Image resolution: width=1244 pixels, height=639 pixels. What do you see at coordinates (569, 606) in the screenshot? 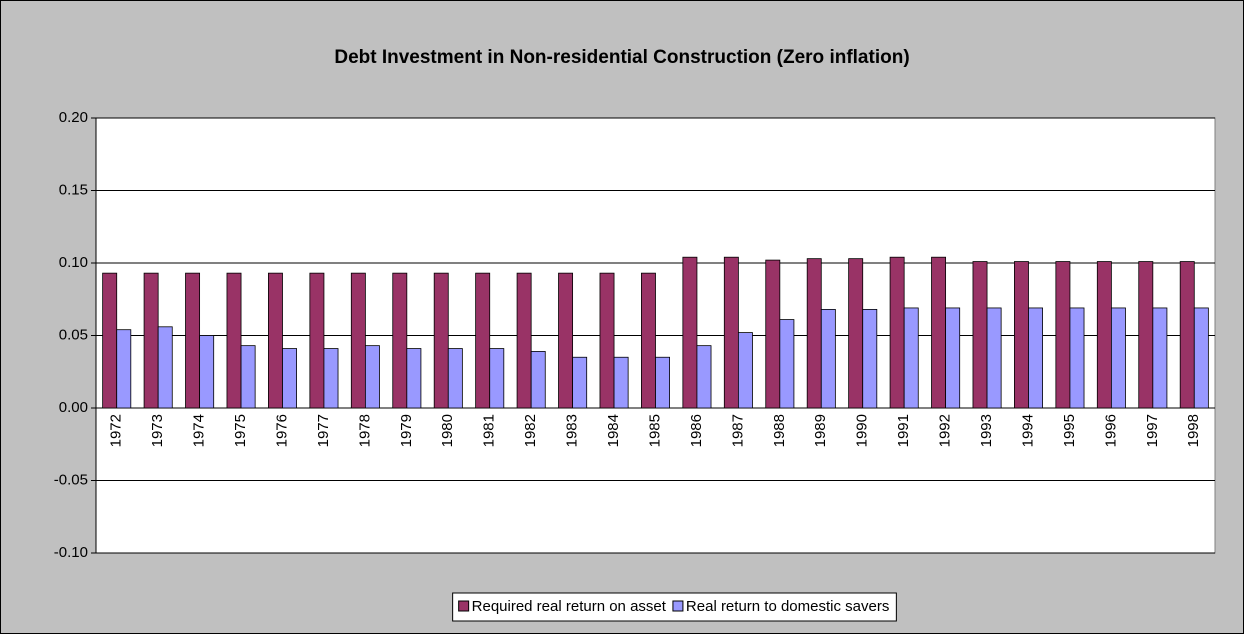
I see `legend-label: Required real return on asset` at bounding box center [569, 606].